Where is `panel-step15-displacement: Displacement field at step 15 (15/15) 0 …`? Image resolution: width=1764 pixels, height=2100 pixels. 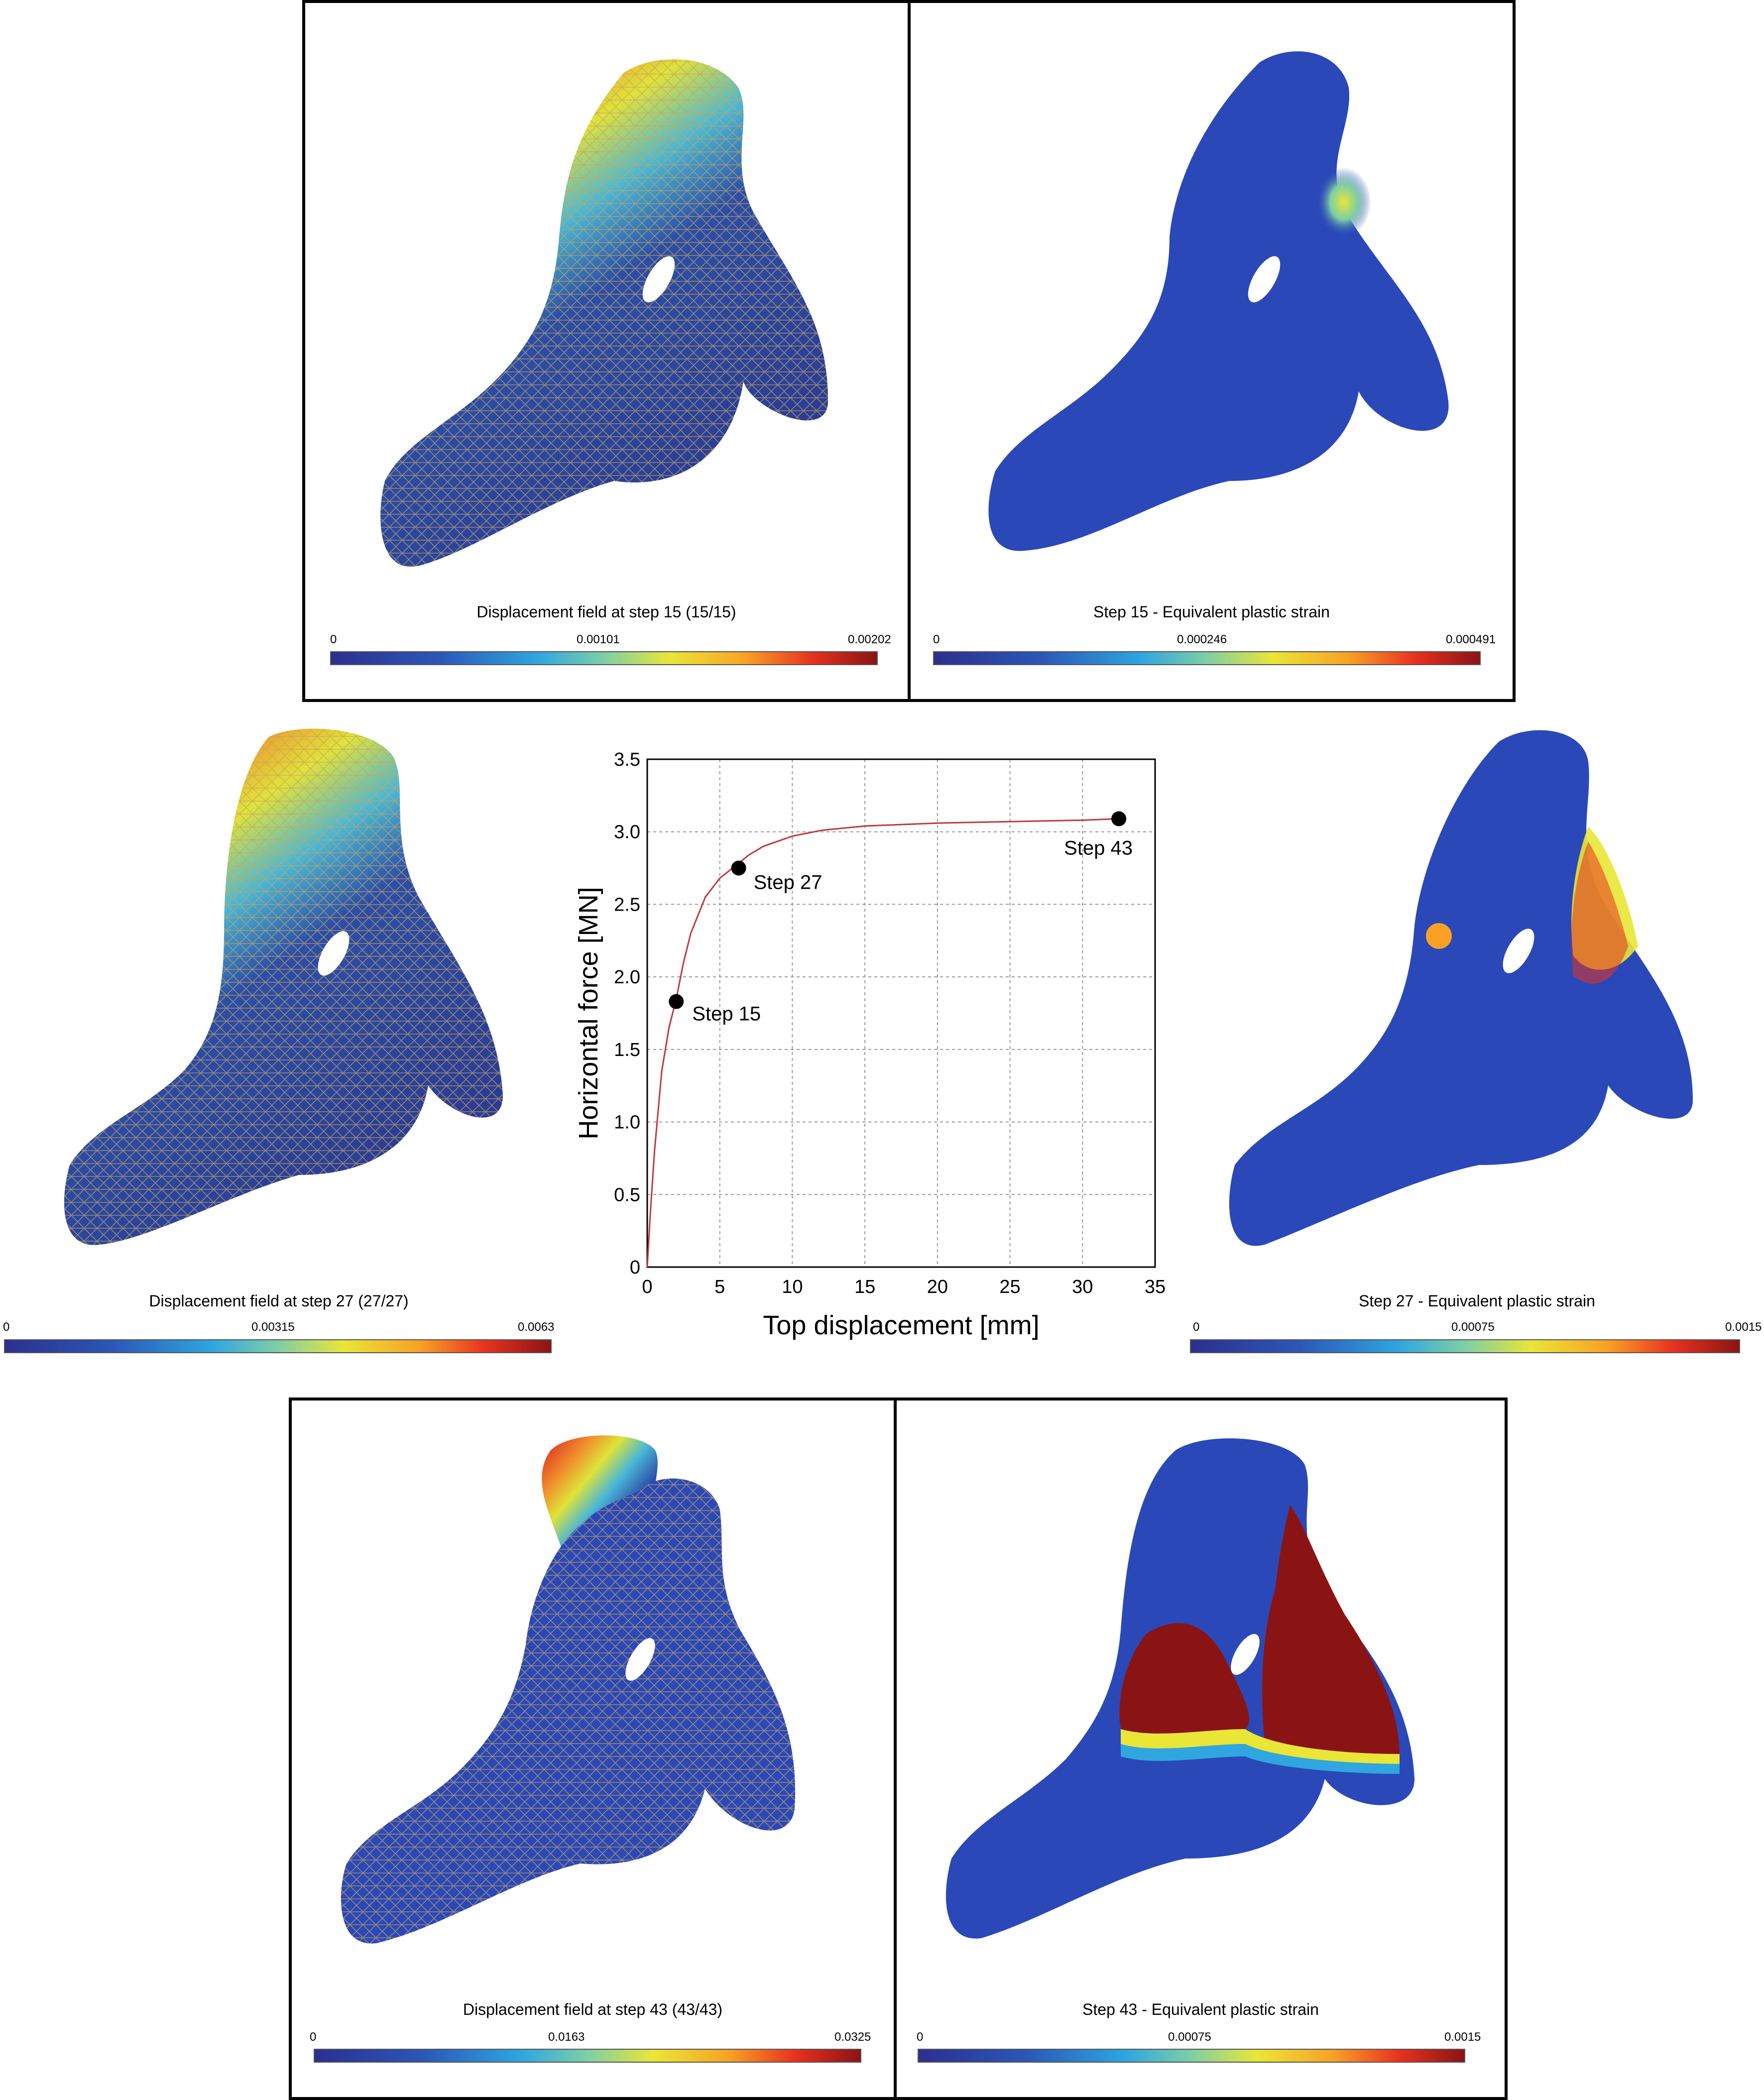
panel-step15-displacement: Displacement field at step 15 (15/15) 0 … is located at coordinates (606, 351).